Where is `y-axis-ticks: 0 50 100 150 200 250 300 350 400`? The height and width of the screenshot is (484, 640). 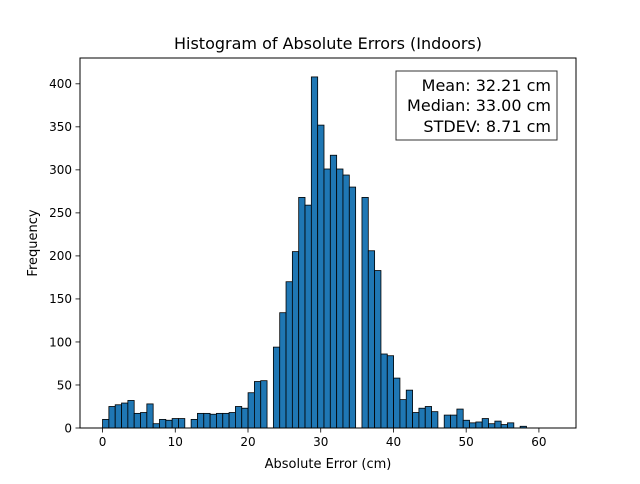 y-axis-ticks: 0 50 100 150 200 250 300 350 400 is located at coordinates (64, 256).